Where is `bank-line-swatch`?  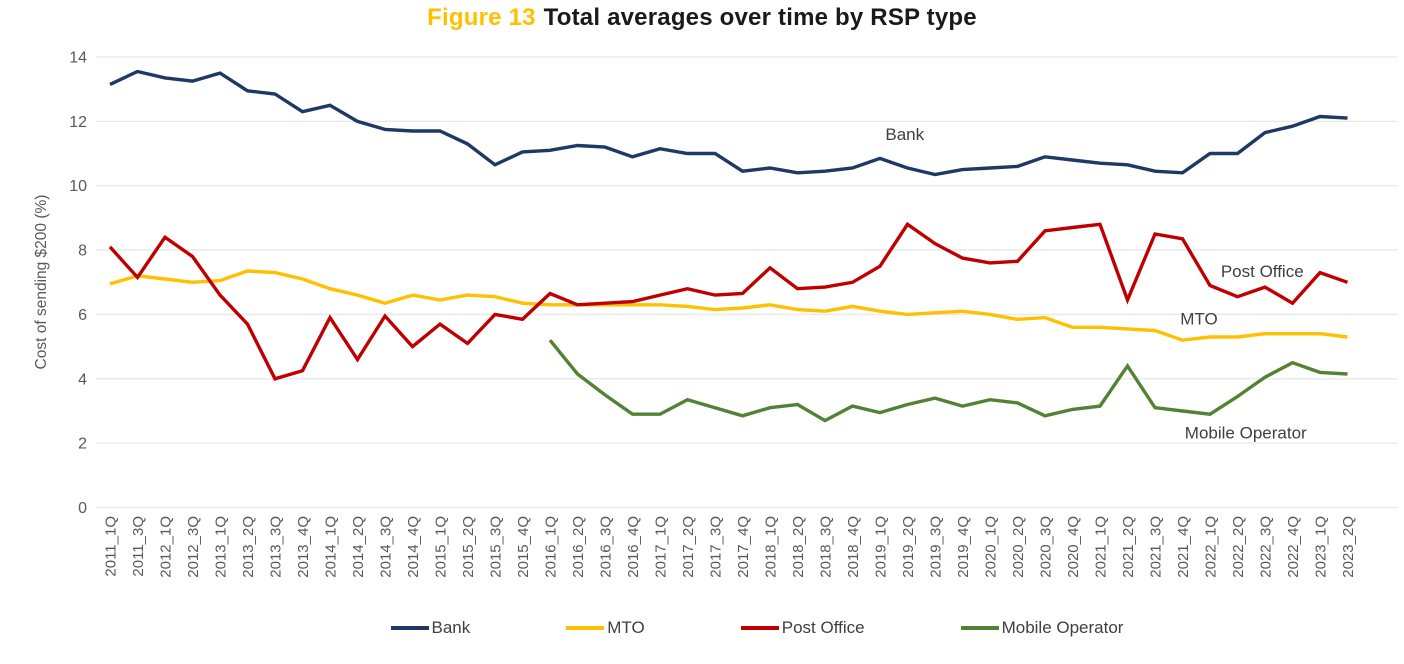 bank-line-swatch is located at coordinates (409, 628).